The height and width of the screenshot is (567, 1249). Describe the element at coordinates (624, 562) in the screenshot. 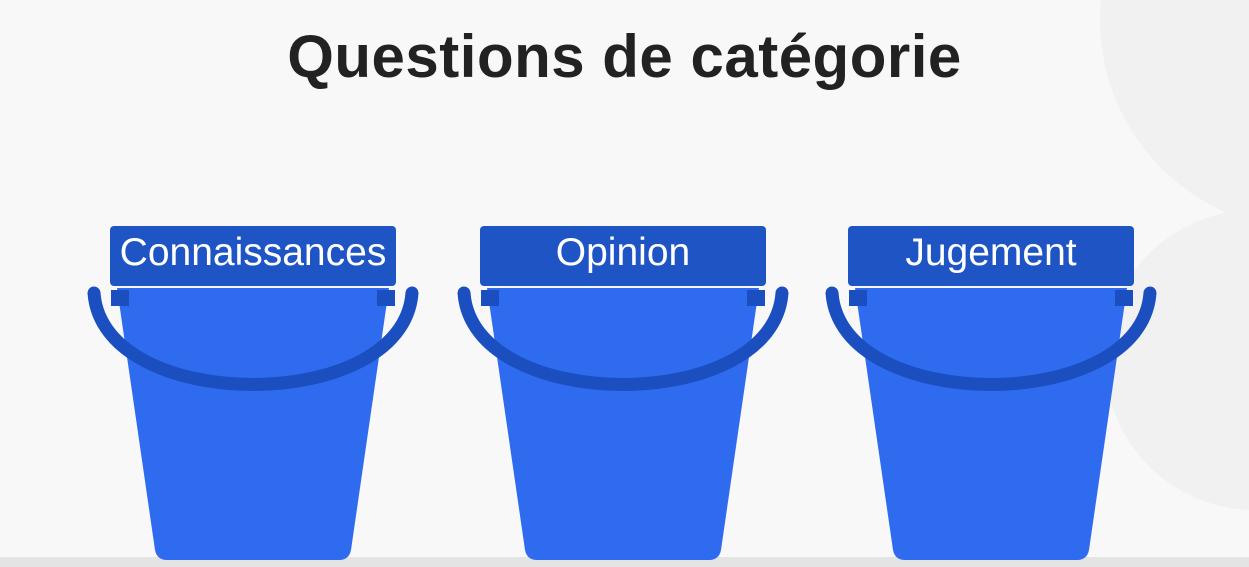

I see `floor-strip` at that location.